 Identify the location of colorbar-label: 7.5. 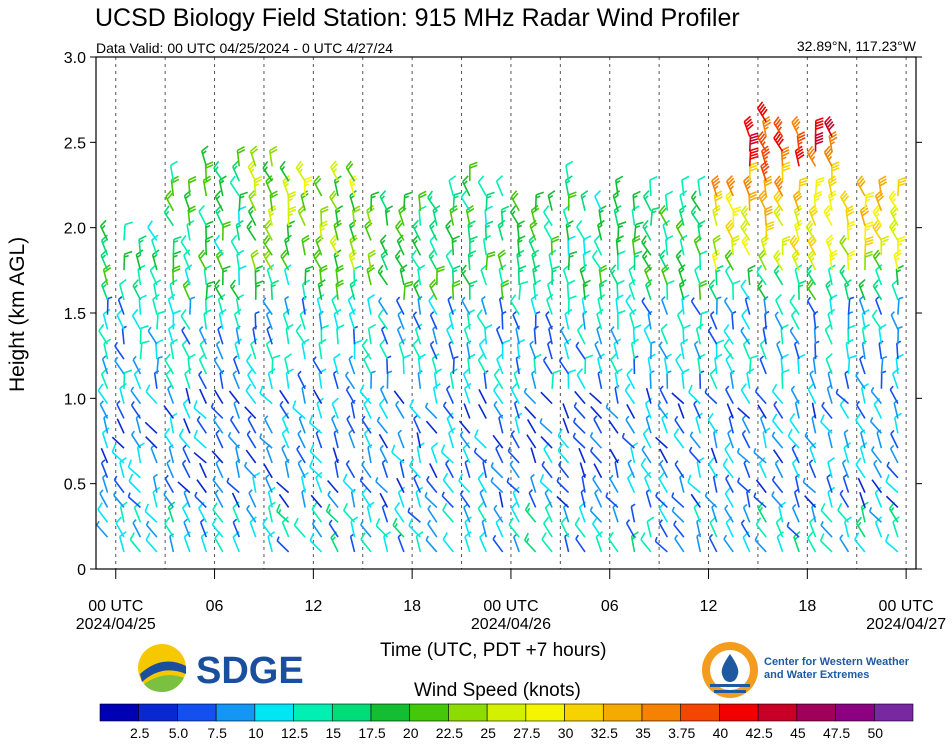
(217, 733).